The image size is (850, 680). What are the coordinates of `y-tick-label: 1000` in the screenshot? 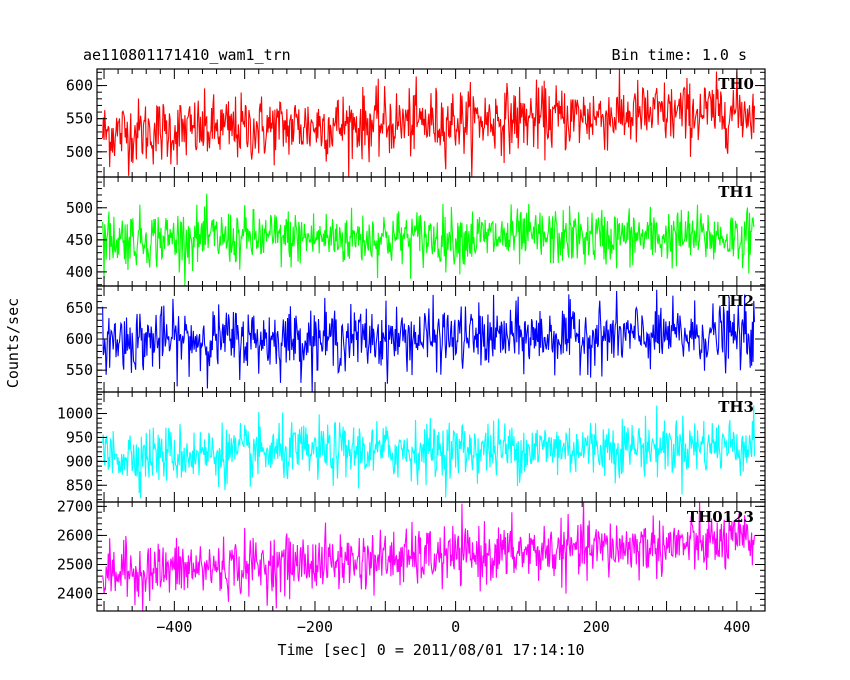 It's located at (75, 414).